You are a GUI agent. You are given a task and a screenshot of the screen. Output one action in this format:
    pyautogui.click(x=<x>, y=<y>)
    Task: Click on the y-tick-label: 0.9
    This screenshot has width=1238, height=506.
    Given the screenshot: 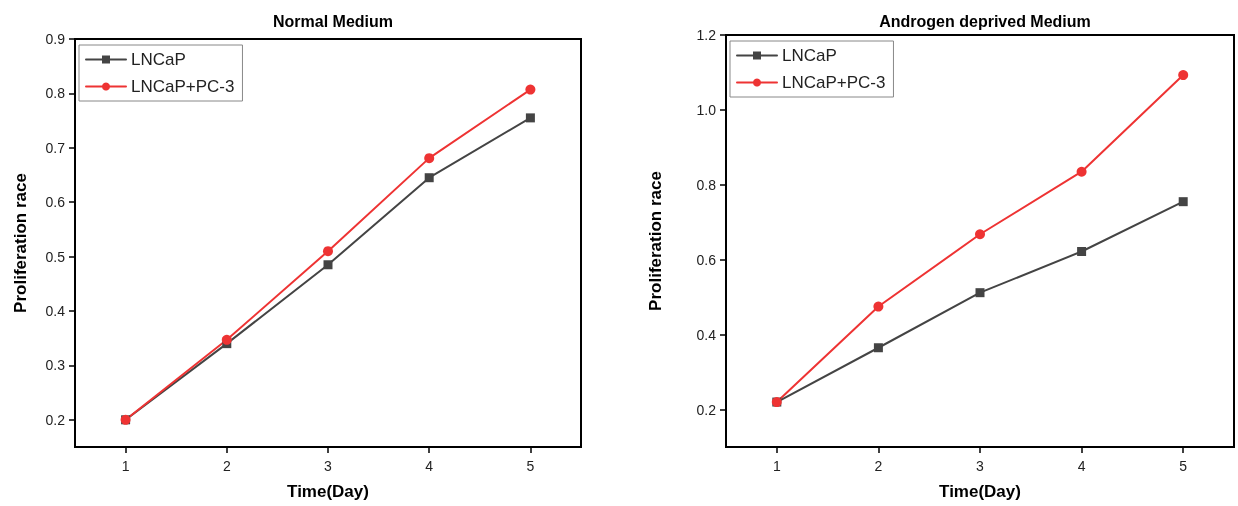 What is the action you would take?
    pyautogui.click(x=55, y=39)
    